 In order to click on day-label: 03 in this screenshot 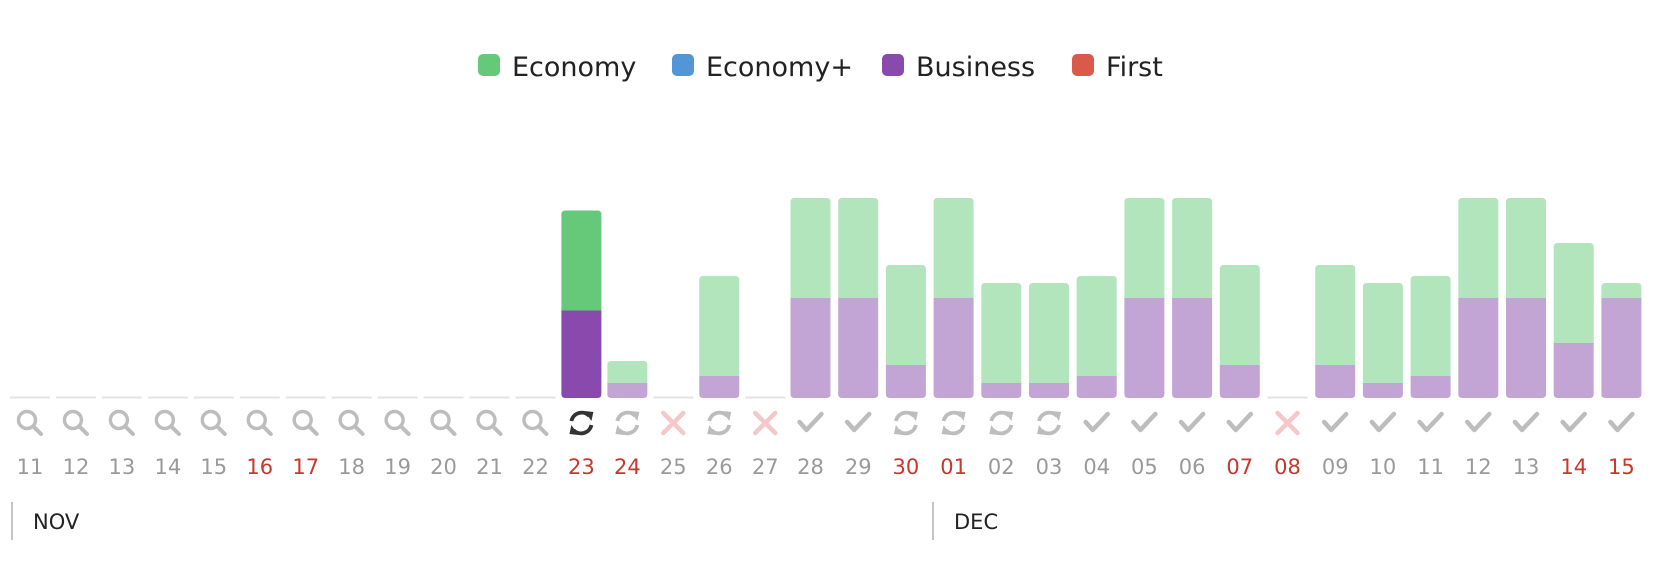, I will do `click(1049, 467)`.